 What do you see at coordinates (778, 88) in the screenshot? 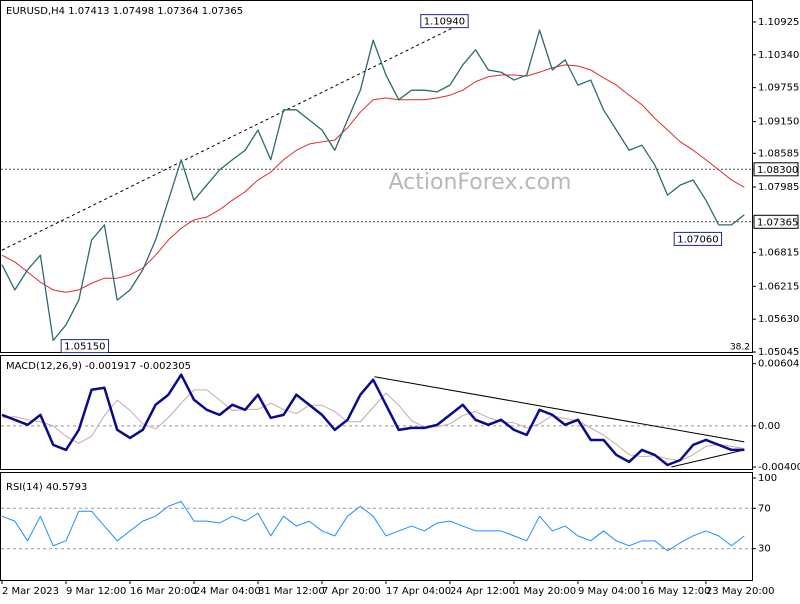
I see `y-tick-label: 1.09755` at bounding box center [778, 88].